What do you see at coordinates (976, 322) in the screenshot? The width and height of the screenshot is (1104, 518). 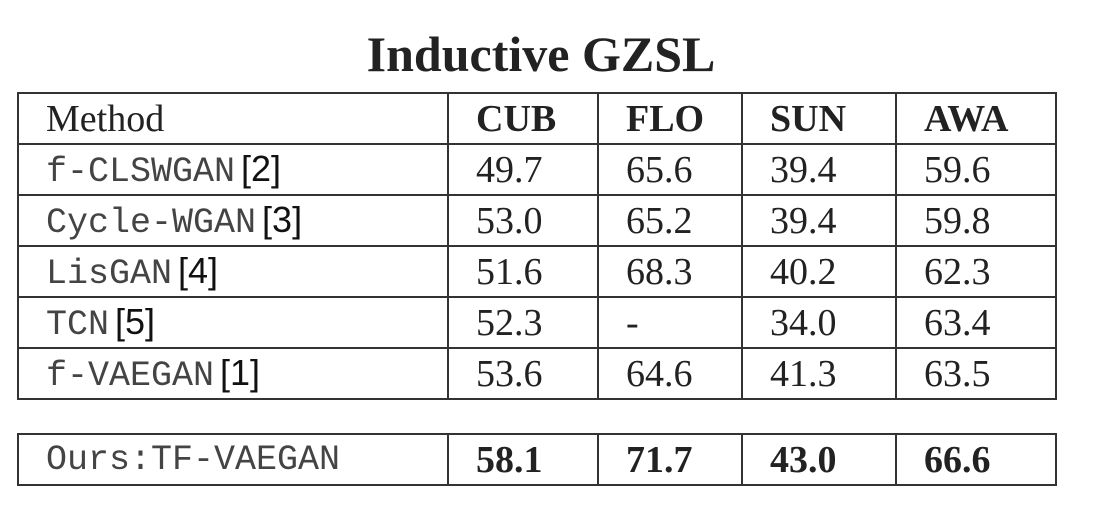 I see `value-cell: 63.4` at bounding box center [976, 322].